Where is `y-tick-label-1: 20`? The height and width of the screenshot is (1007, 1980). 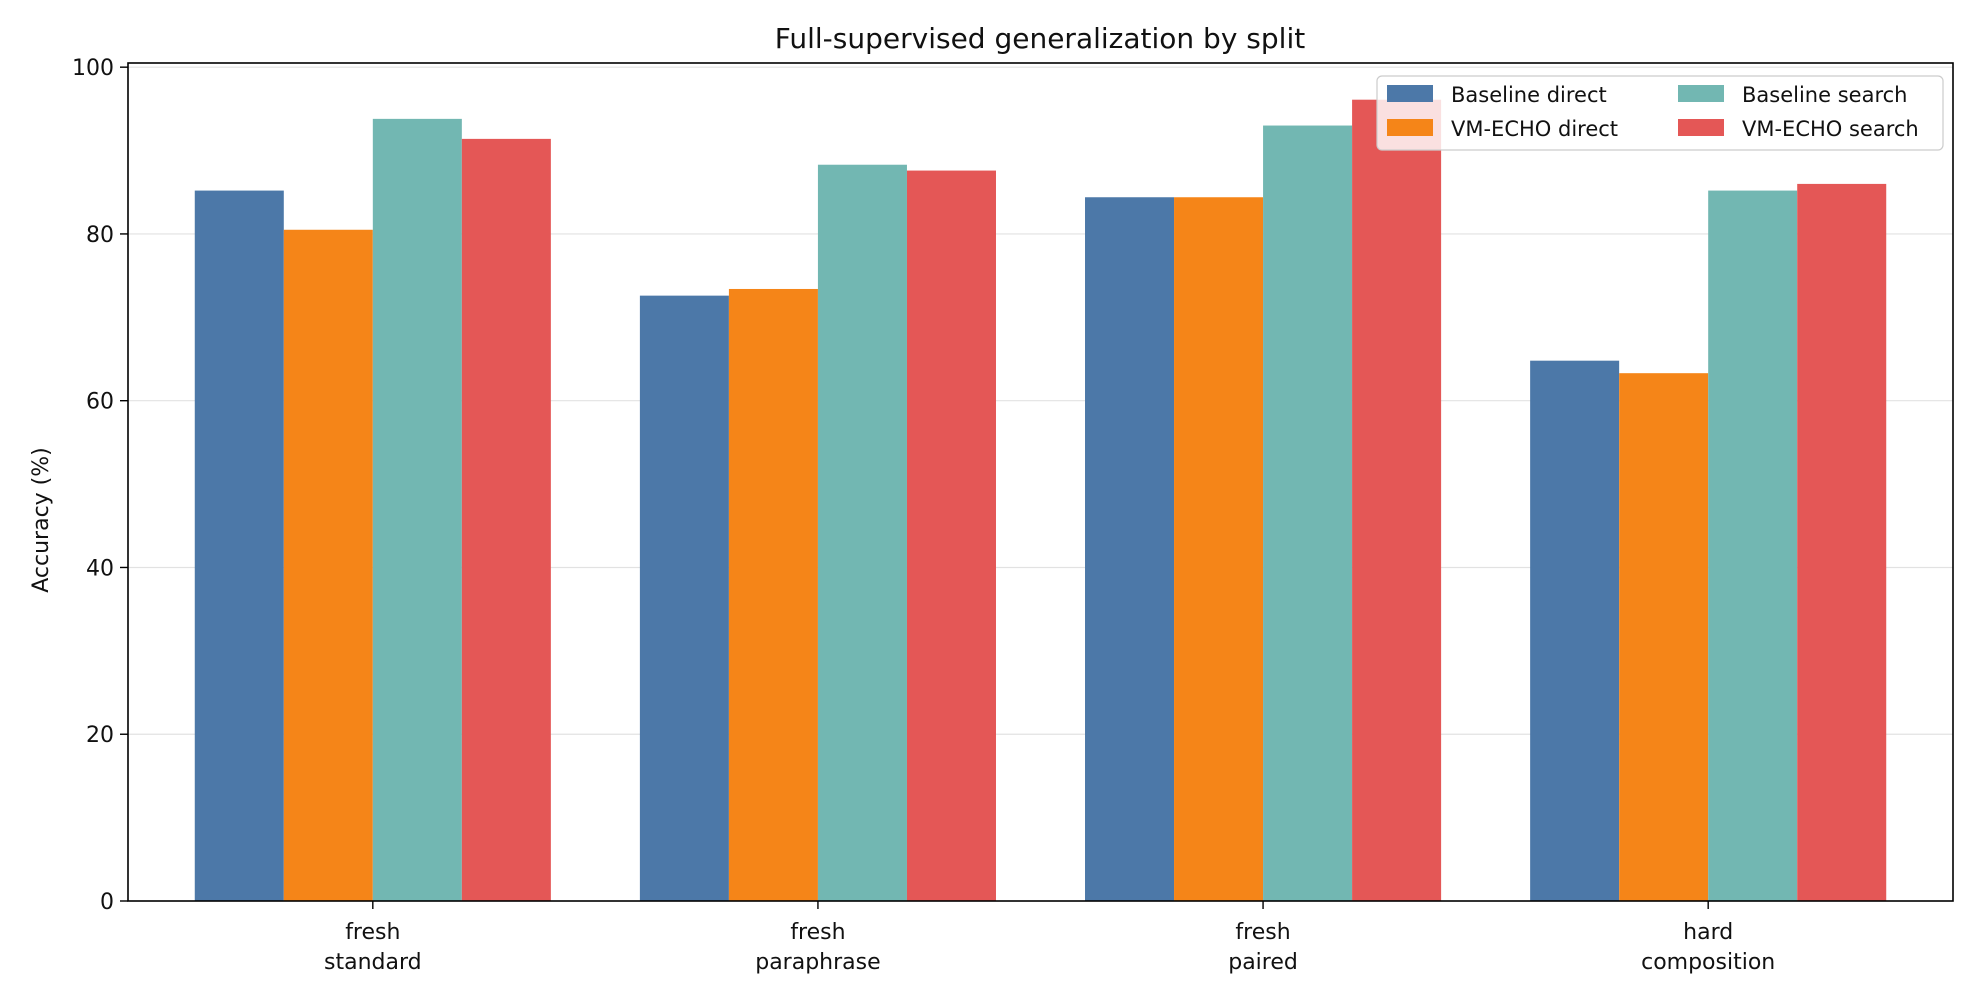
y-tick-label-1: 20 is located at coordinates (100, 735).